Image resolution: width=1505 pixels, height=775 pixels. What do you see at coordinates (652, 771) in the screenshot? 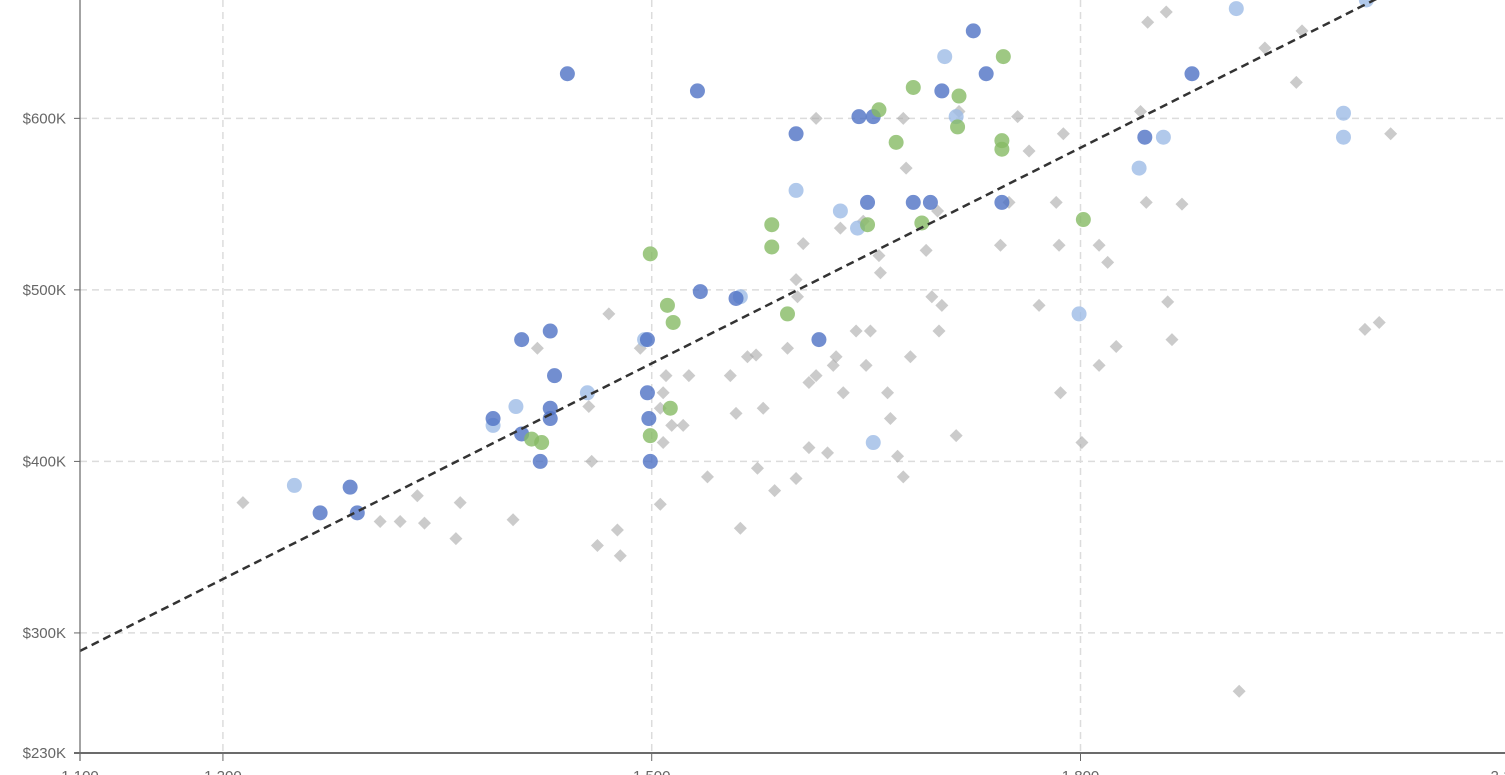
I see `x-tick-label: 1,500` at bounding box center [652, 771].